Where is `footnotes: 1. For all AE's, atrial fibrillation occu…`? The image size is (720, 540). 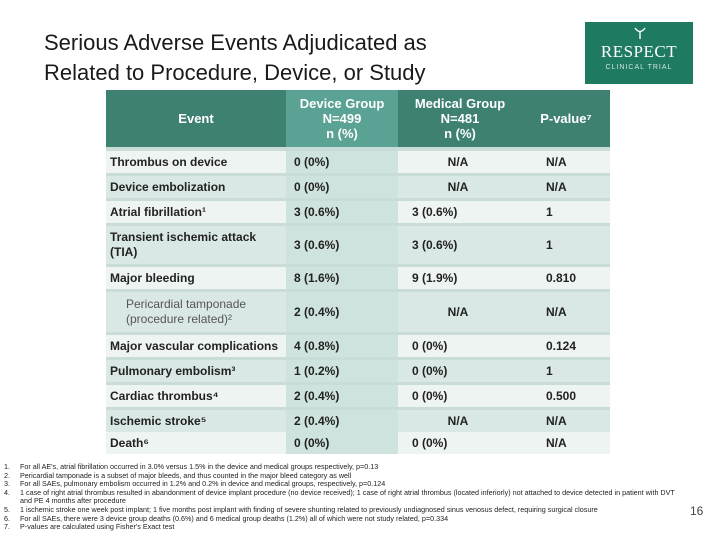 footnotes: 1. For all AE's, atrial fibrillation occu… is located at coordinates (344, 497).